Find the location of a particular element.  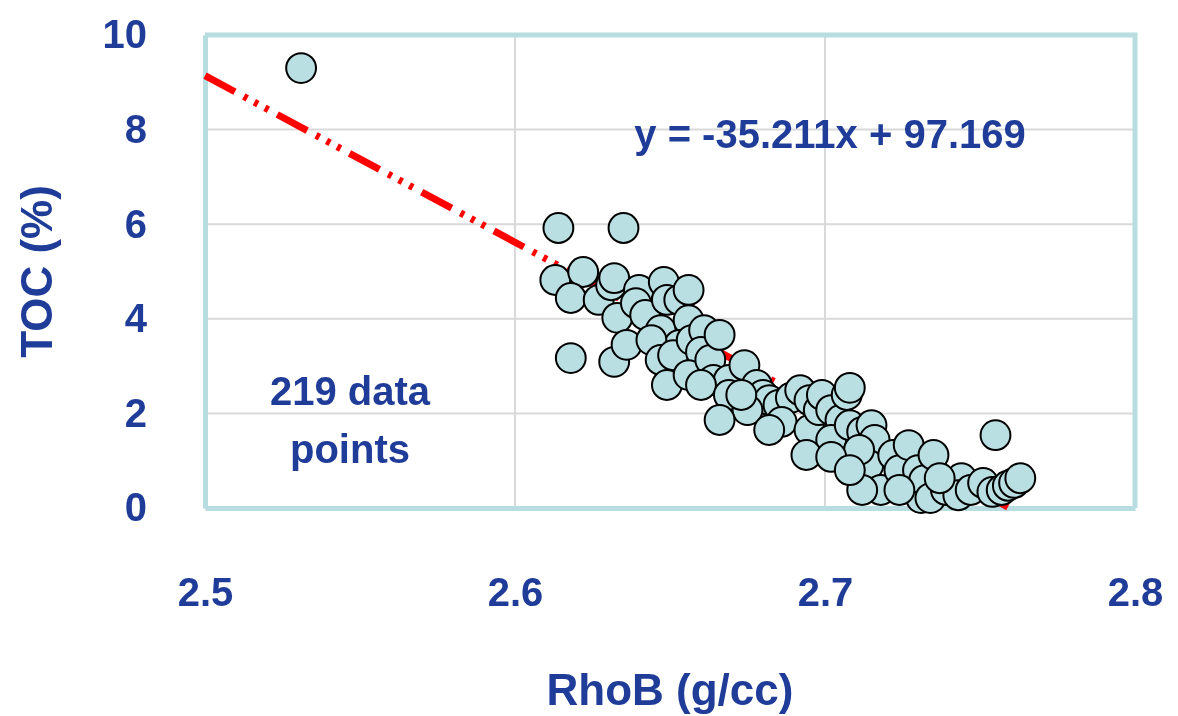

x-tick-label: 2.7 is located at coordinates (825, 592).